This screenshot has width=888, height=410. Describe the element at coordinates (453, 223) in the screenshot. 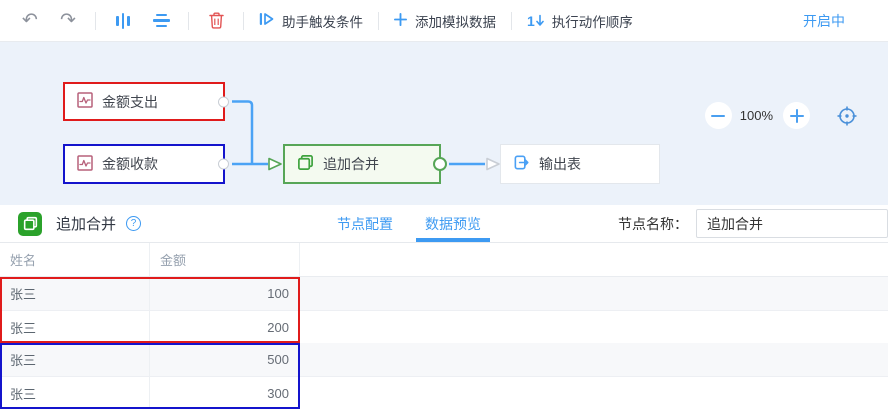

I see `tab-data-preview: 数据预览` at that location.